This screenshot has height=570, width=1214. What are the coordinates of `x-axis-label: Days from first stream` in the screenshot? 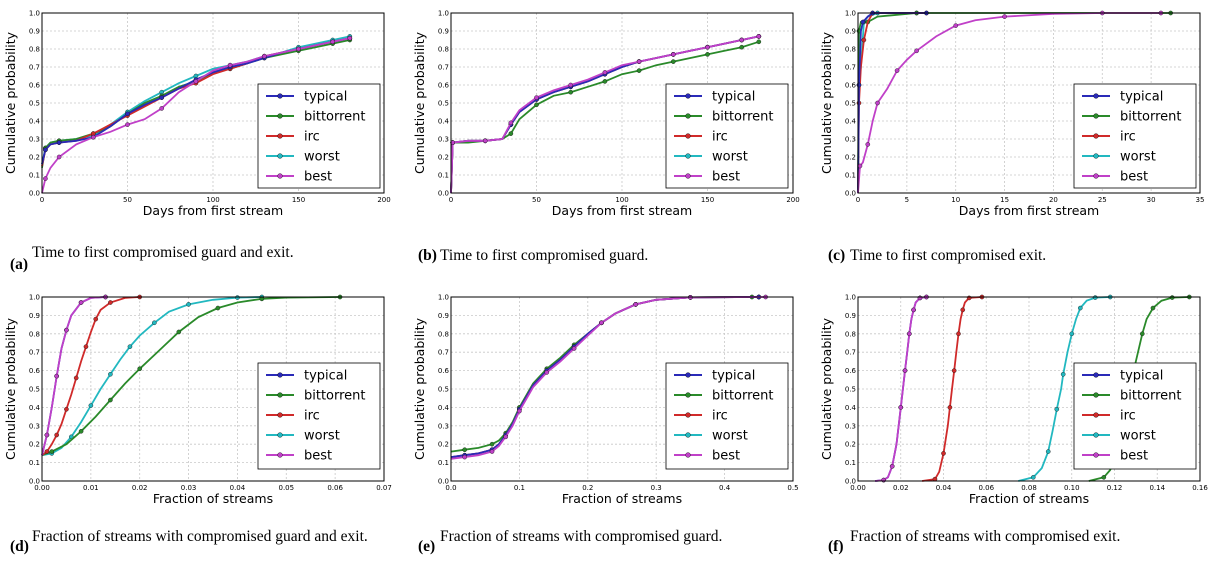 It's located at (213, 210).